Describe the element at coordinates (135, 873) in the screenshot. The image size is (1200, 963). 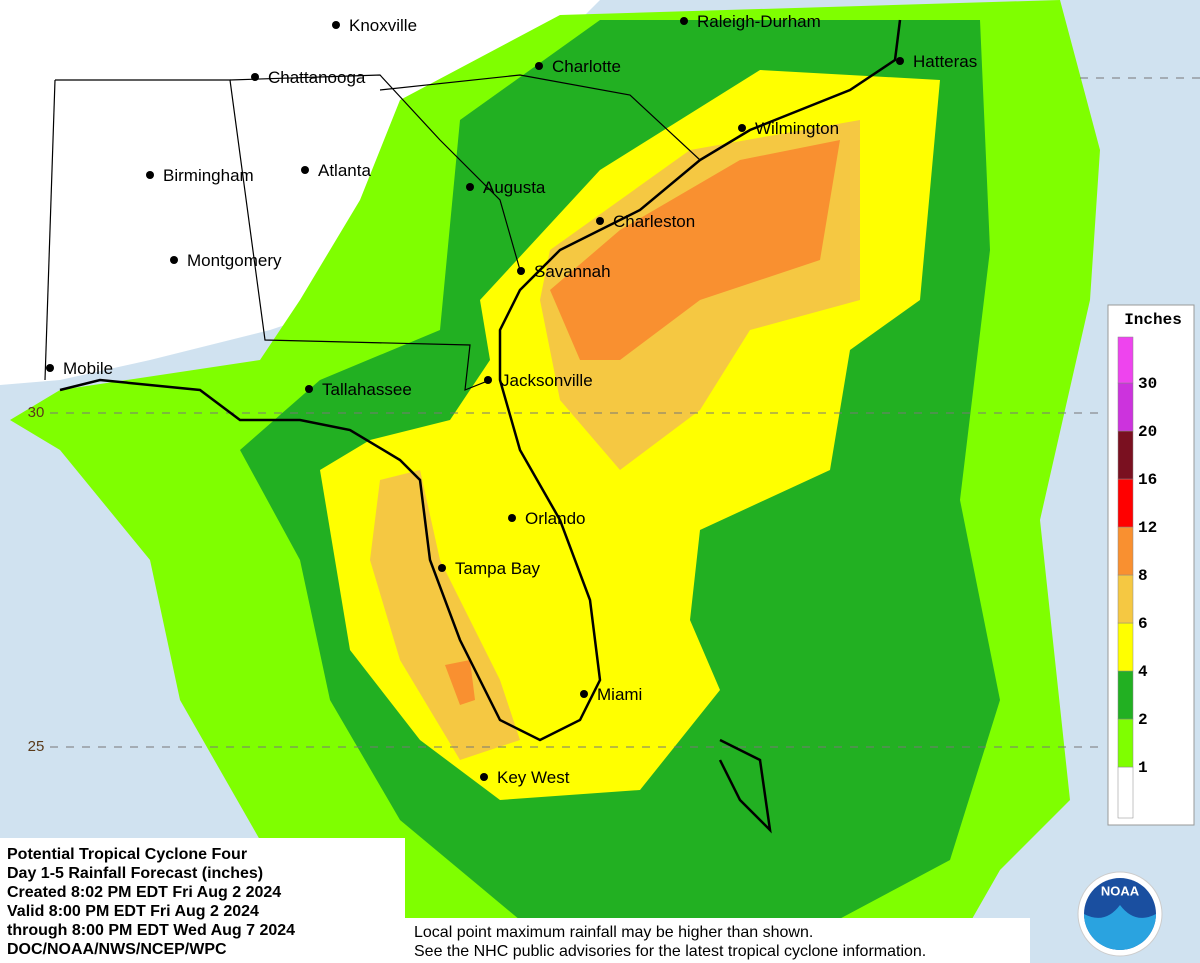
I see `info-line: Day 1-5 Rainfall Forecast (inches)` at that location.